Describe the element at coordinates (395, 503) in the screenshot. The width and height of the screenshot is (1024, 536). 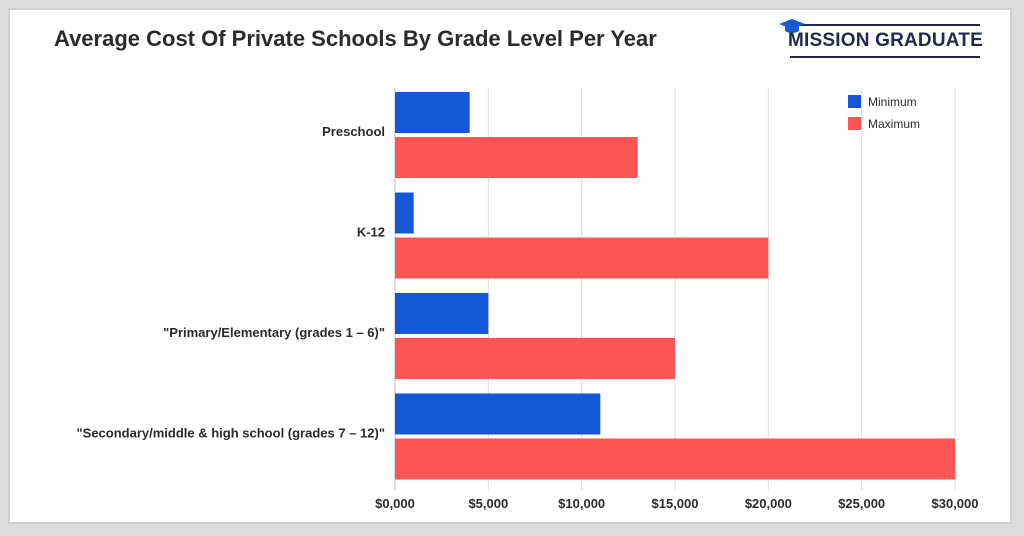
I see `x-tick-label: $0,000` at that location.